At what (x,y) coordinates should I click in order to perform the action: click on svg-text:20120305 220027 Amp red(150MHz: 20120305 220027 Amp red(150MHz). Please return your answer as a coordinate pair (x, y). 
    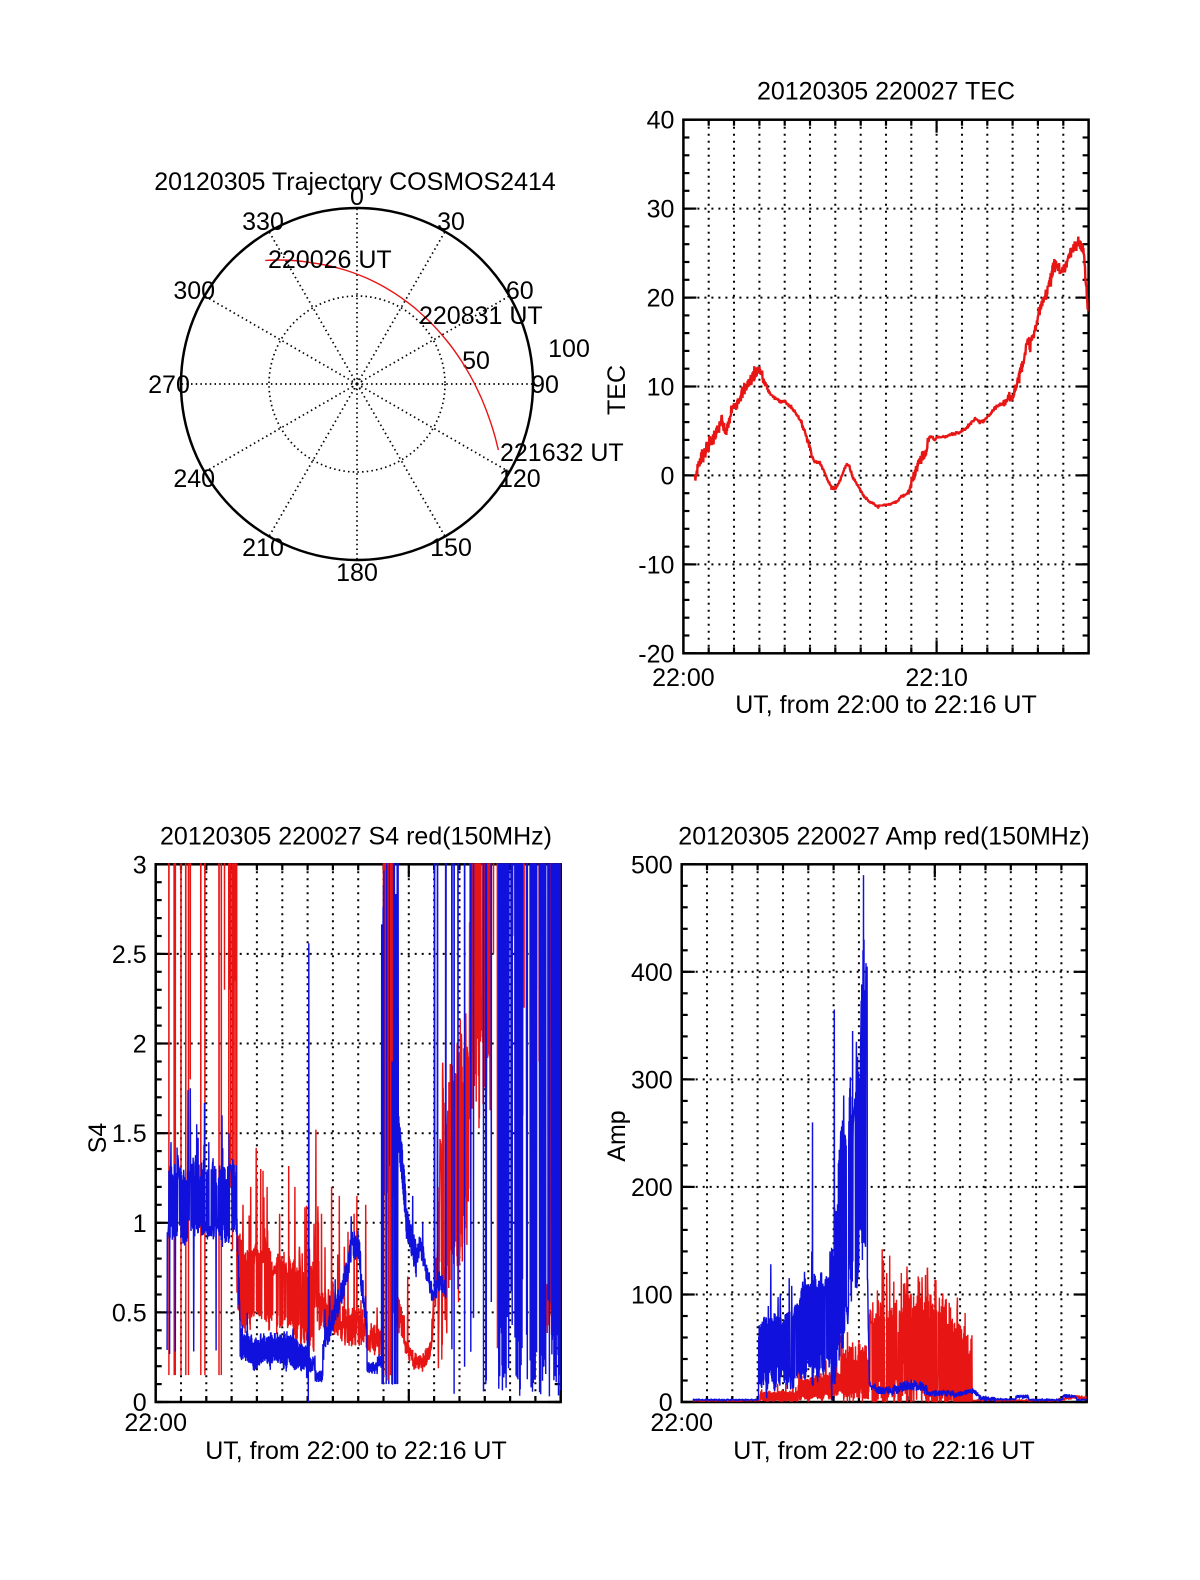
    Looking at the image, I should click on (883, 836).